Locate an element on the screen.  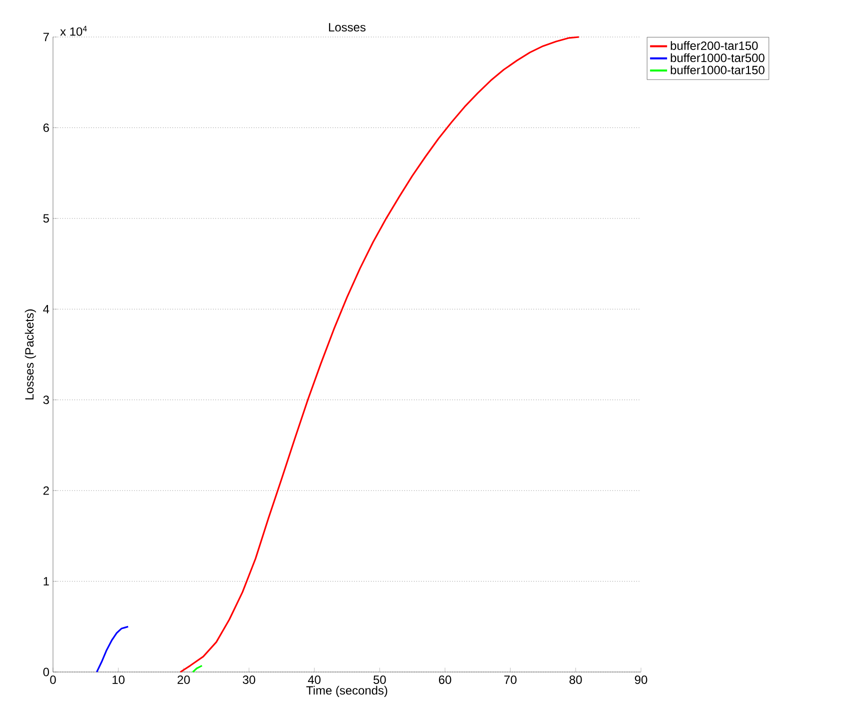
y-tick-label: 6 is located at coordinates (46, 127).